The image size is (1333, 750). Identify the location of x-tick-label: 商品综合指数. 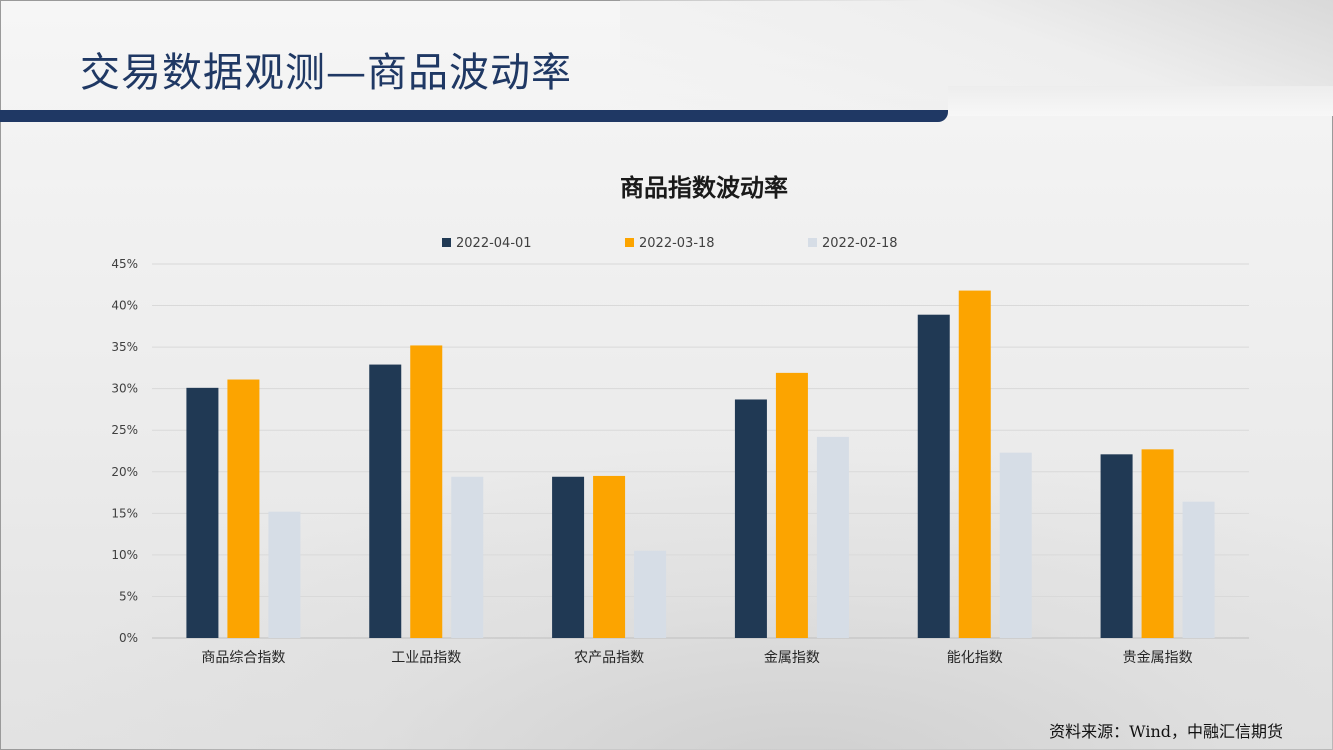
(243, 658).